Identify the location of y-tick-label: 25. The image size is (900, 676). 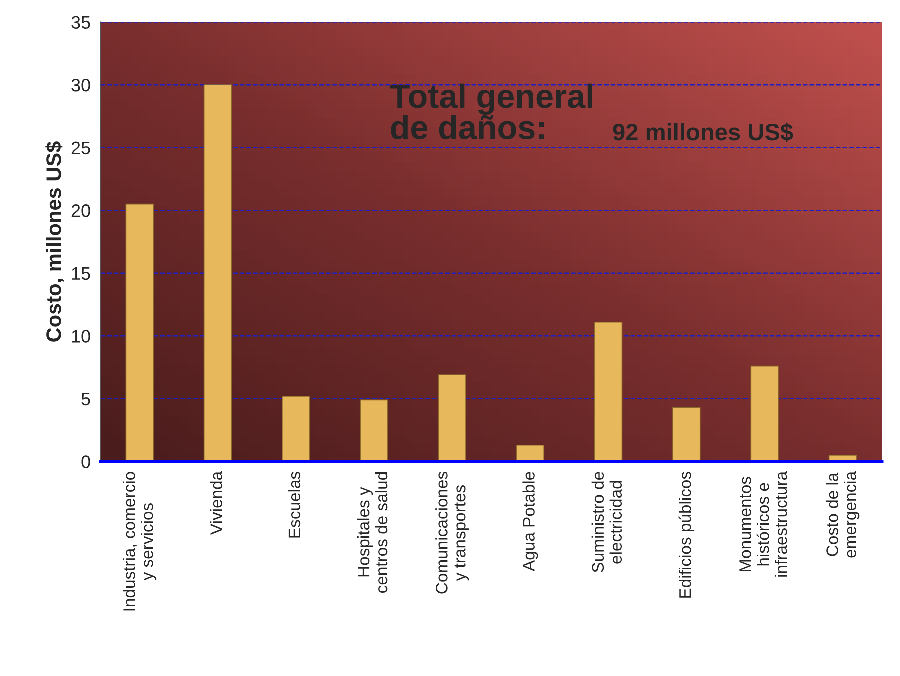
(81, 148).